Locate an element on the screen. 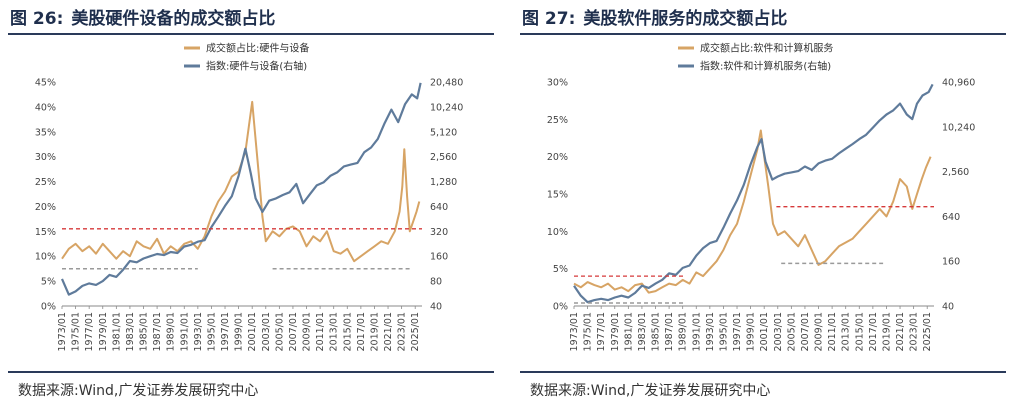 Image resolution: width=1024 pixels, height=411 pixels. y-right-tick-label: 1,280 is located at coordinates (443, 182).